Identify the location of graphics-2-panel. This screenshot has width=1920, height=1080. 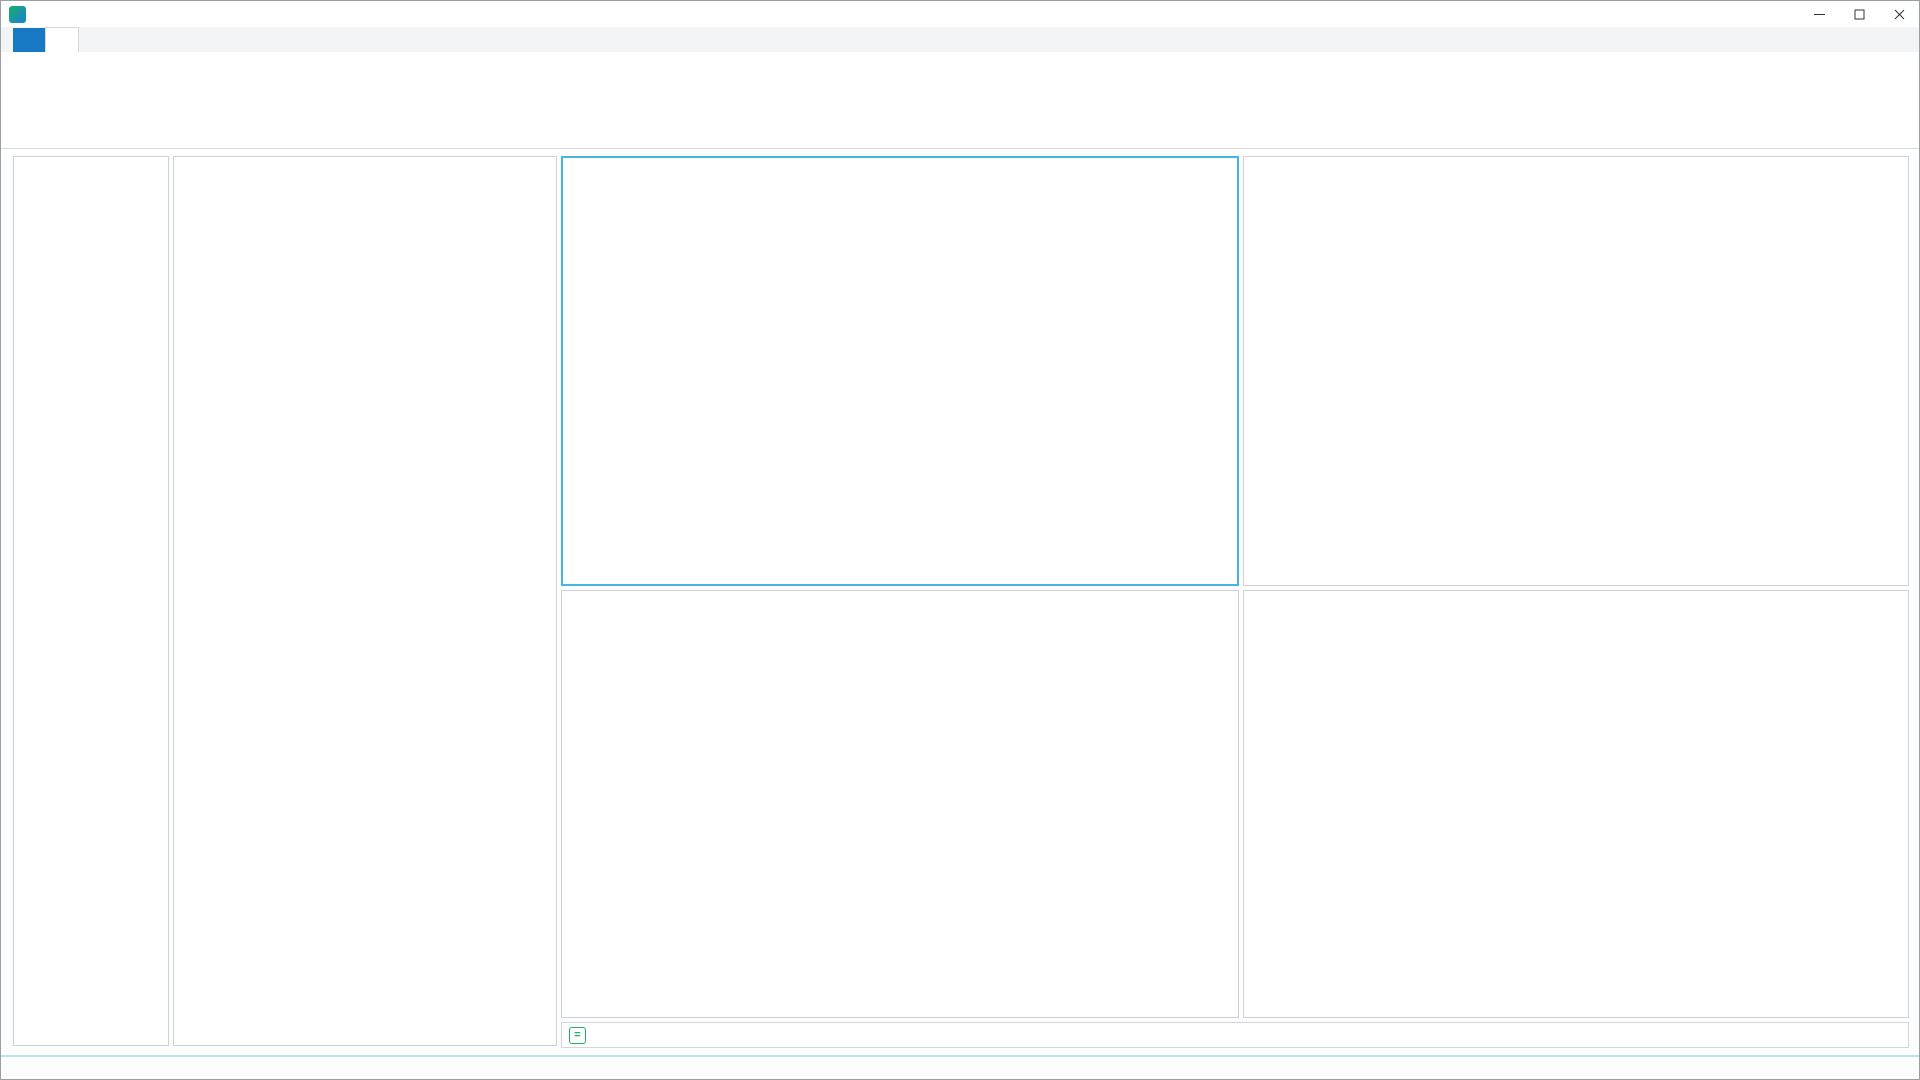
(1576, 371).